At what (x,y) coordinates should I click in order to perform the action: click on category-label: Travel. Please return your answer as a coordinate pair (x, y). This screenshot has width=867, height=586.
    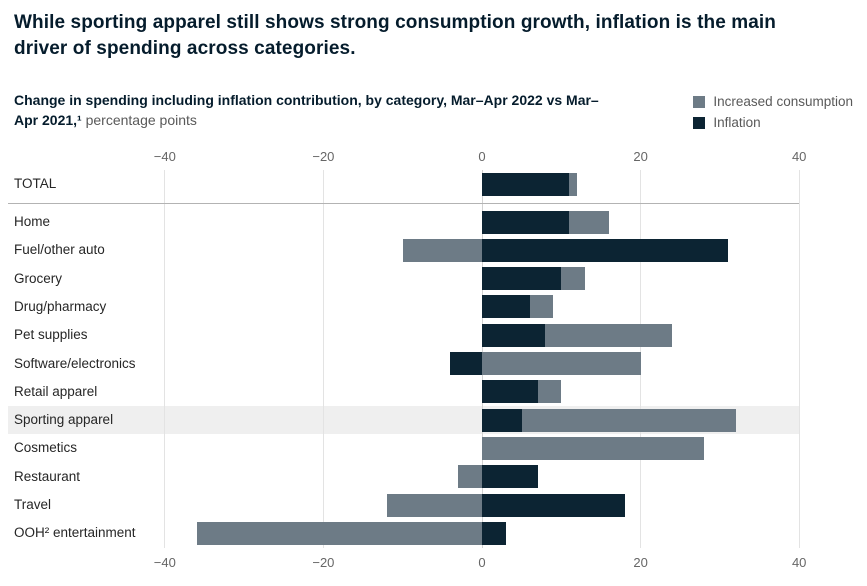
    Looking at the image, I should click on (33, 504).